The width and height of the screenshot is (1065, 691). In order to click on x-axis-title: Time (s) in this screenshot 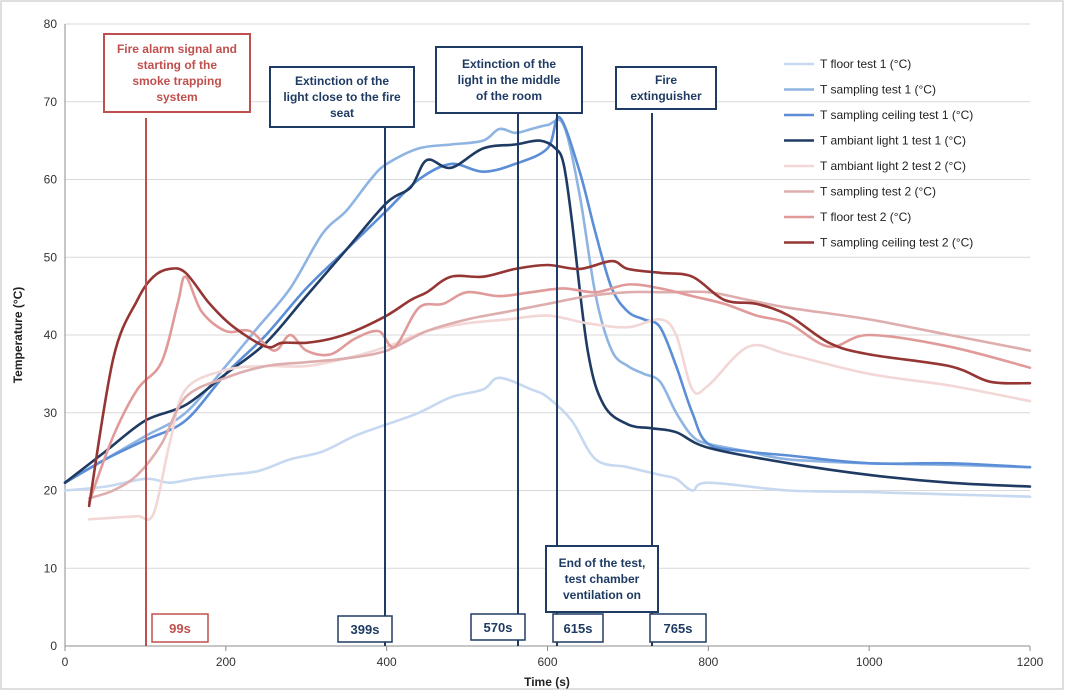, I will do `click(547, 682)`.